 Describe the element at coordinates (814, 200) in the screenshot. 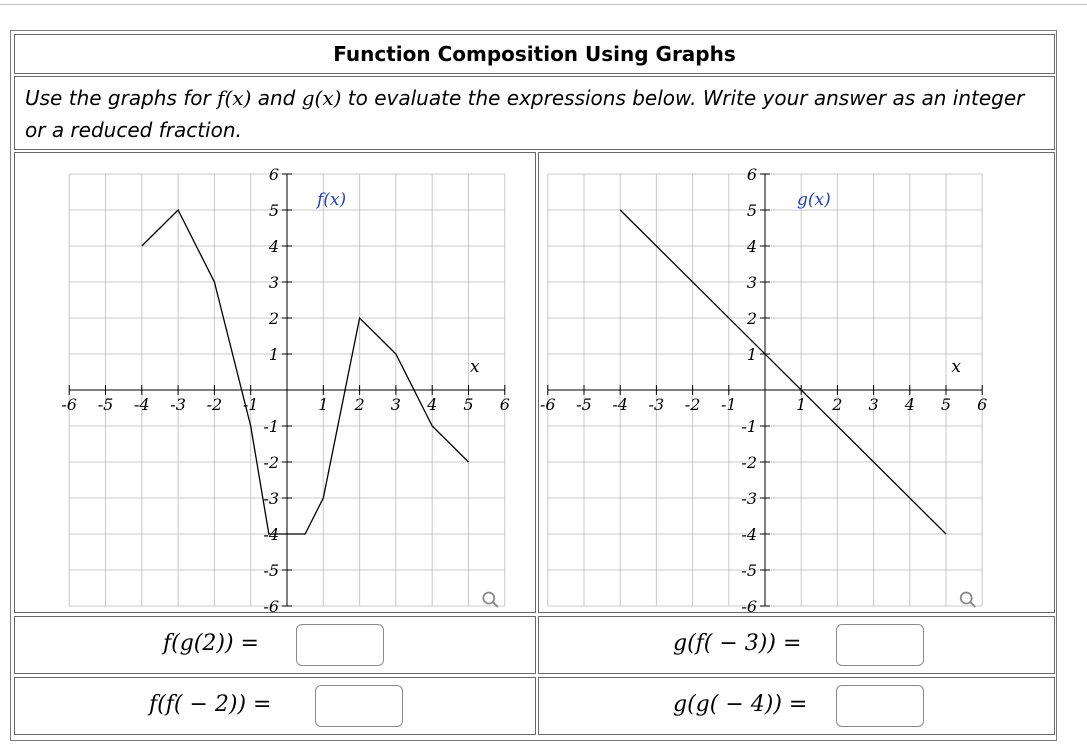

I see `function-label: g(x)` at that location.